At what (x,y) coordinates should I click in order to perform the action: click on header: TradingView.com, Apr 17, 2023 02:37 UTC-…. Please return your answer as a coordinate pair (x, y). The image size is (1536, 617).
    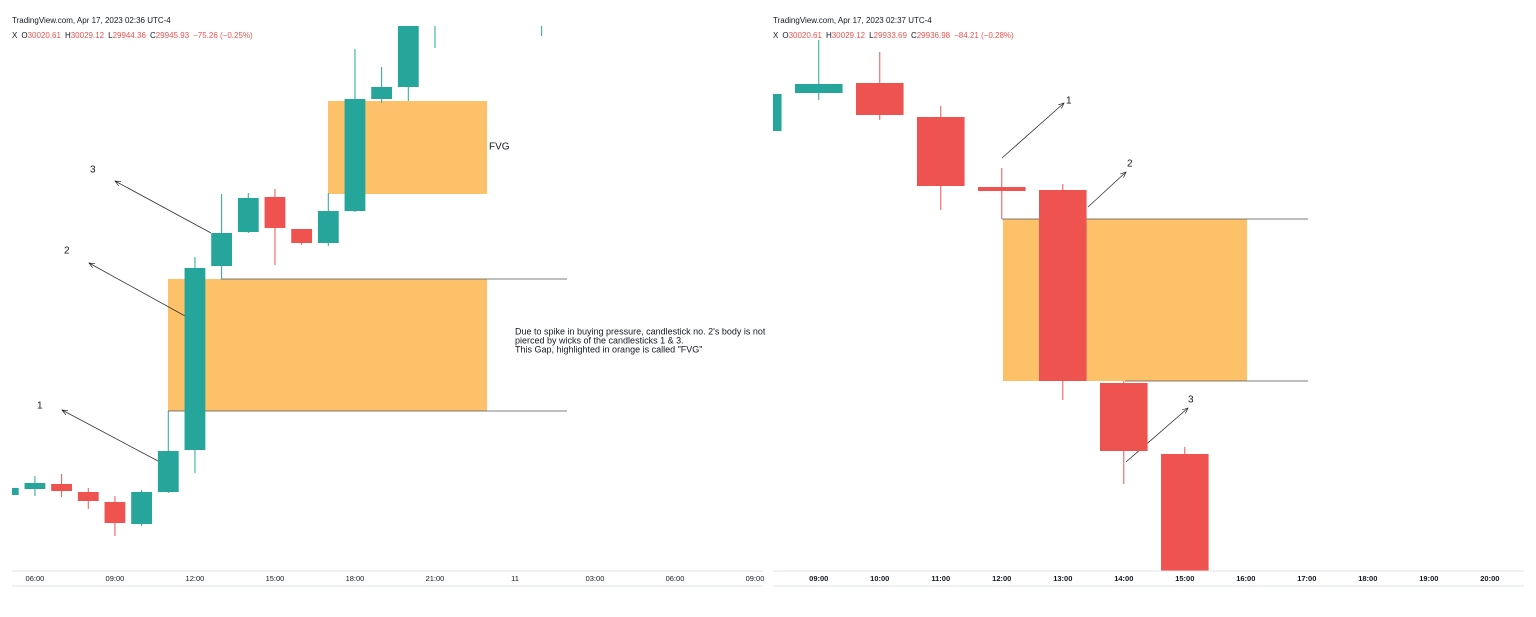
    Looking at the image, I should click on (852, 20).